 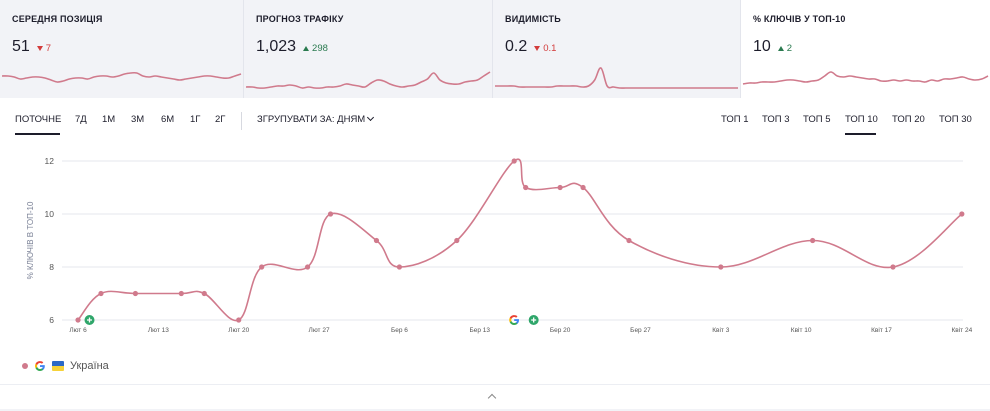 I want to click on kpi-card-visibility: ВИДИМІСТЬ 0.2 0.1, so click(x=617, y=49).